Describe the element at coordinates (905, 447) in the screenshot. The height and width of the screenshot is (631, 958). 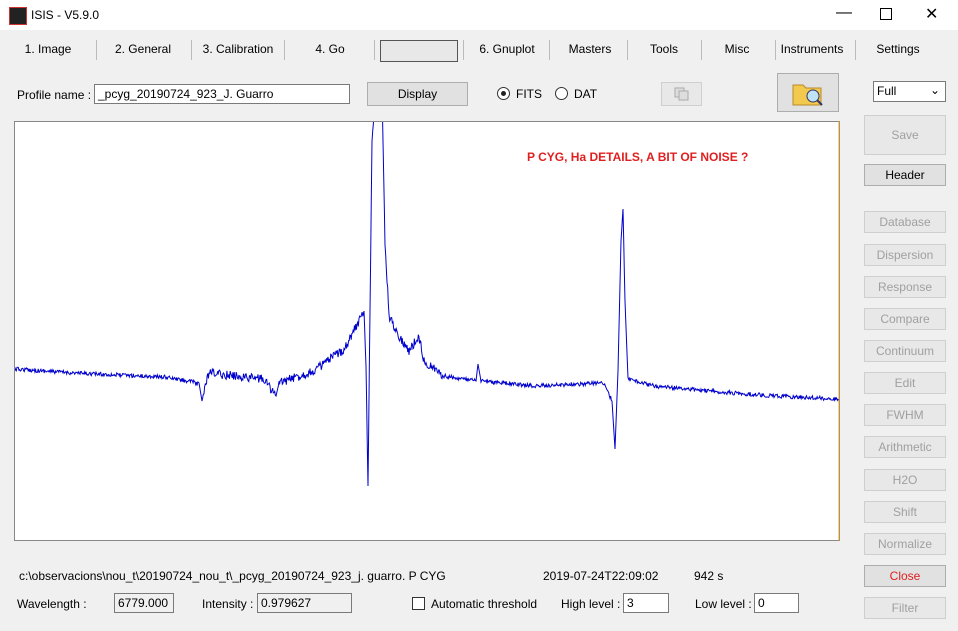
I see `side-button: Arithmetic` at that location.